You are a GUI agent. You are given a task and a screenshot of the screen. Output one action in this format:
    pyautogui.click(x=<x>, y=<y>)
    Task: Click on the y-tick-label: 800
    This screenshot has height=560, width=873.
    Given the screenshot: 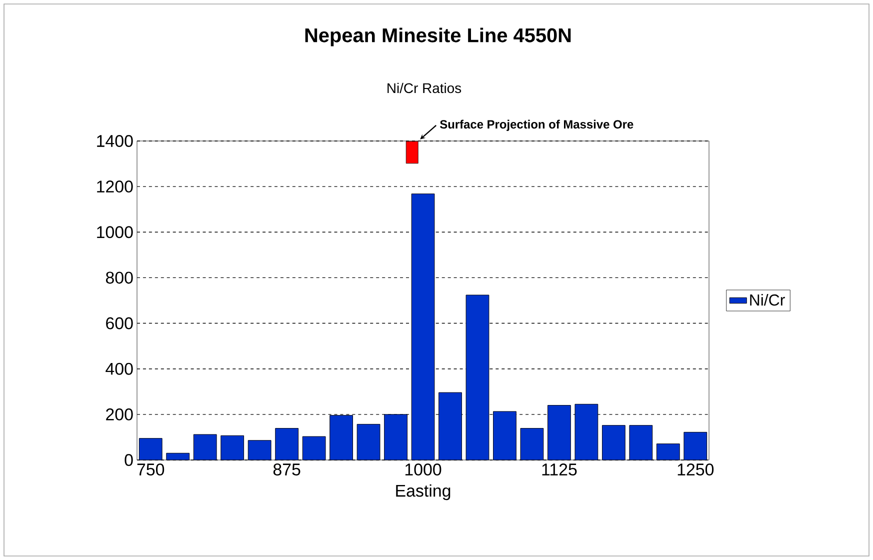 What is the action you would take?
    pyautogui.click(x=119, y=278)
    